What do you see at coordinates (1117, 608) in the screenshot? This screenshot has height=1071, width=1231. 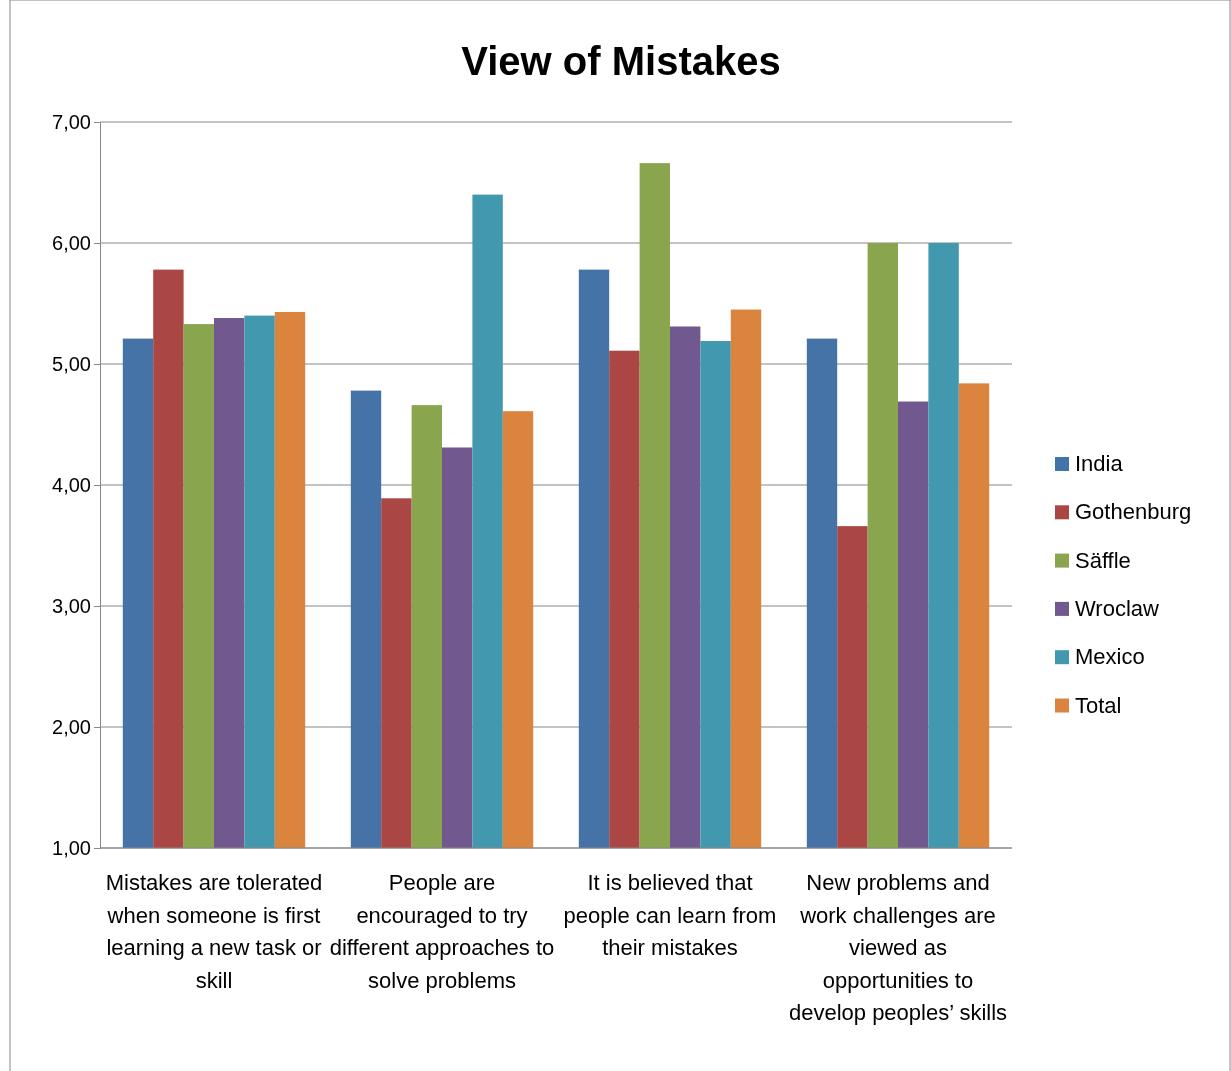 I see `legend-label: Wroclaw` at bounding box center [1117, 608].